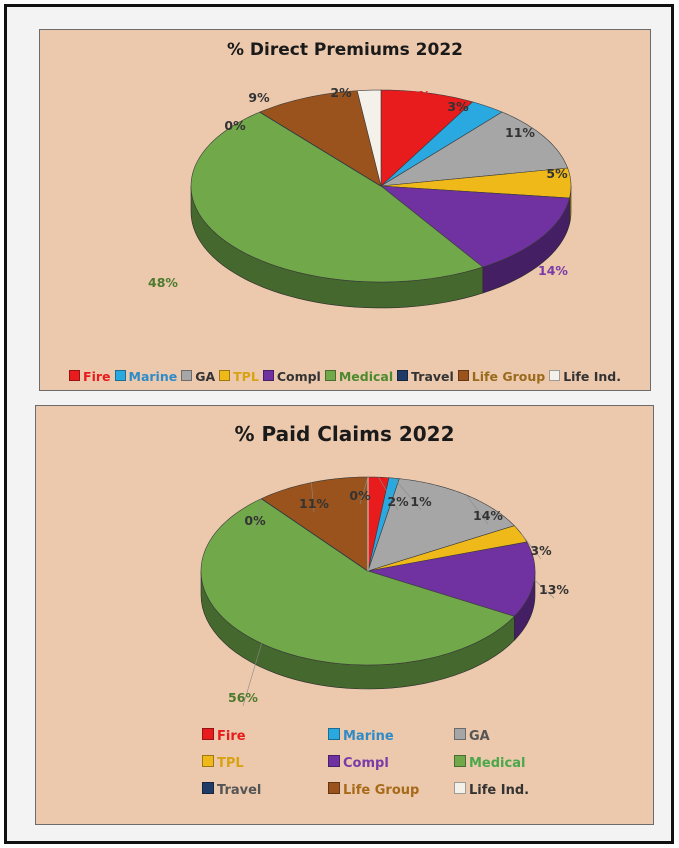  Describe the element at coordinates (337, 197) in the screenshot. I see `slice-medical` at that location.